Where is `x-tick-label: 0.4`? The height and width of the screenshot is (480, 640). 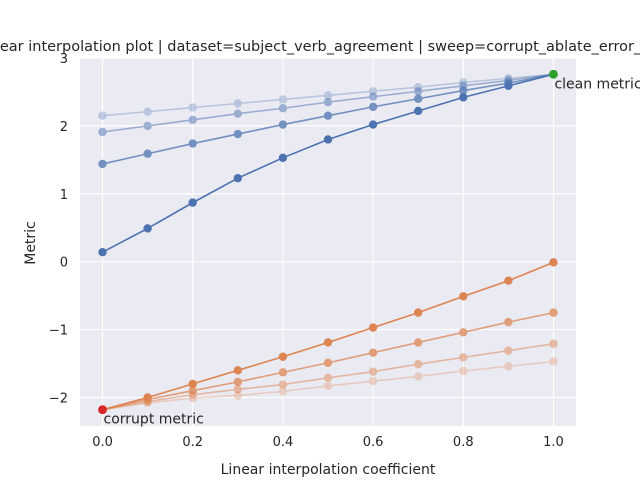
x-tick-label: 0.4 is located at coordinates (283, 442).